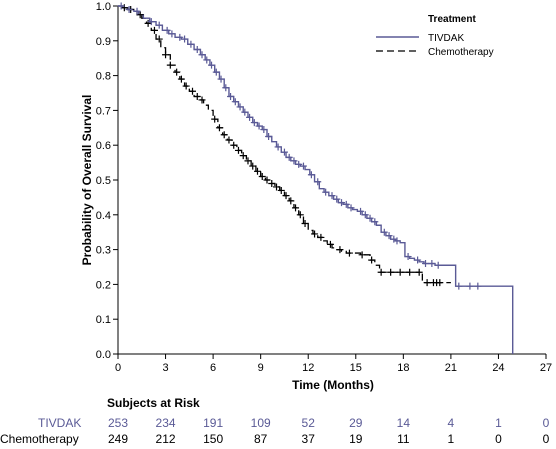  Describe the element at coordinates (261, 439) in the screenshot. I see `risk-count: 87` at that location.